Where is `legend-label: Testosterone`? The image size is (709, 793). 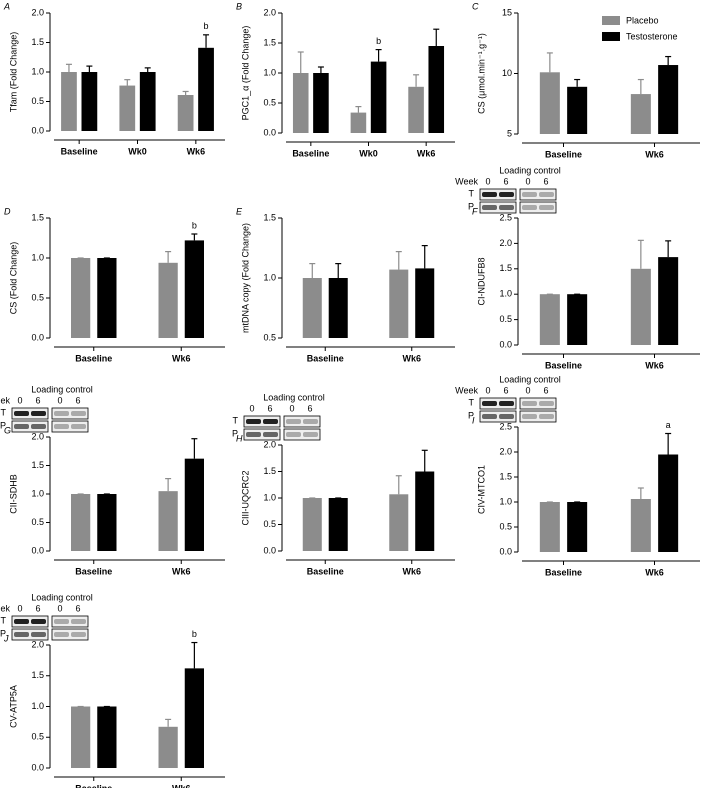 legend-label: Testosterone is located at coordinates (652, 36).